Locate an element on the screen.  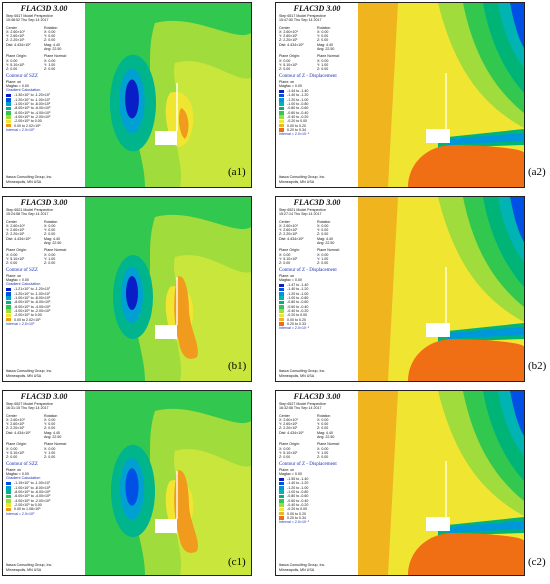
legend-label: -1.21×10⁷ to -1.20×10⁷ is located at coordinates (32, 289).